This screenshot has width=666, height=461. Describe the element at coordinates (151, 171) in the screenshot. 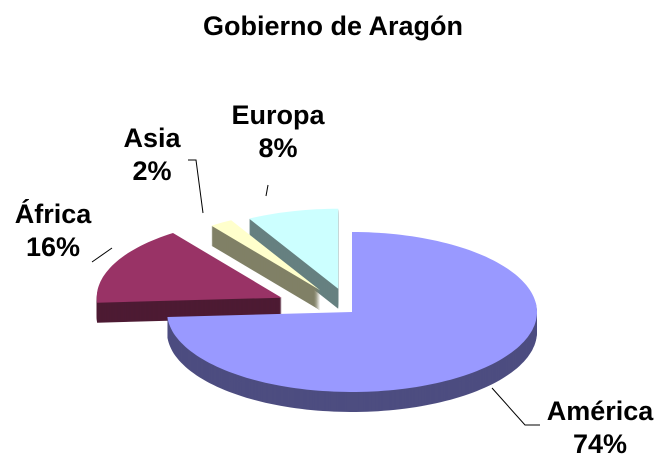

I see `value-label: 2%` at that location.